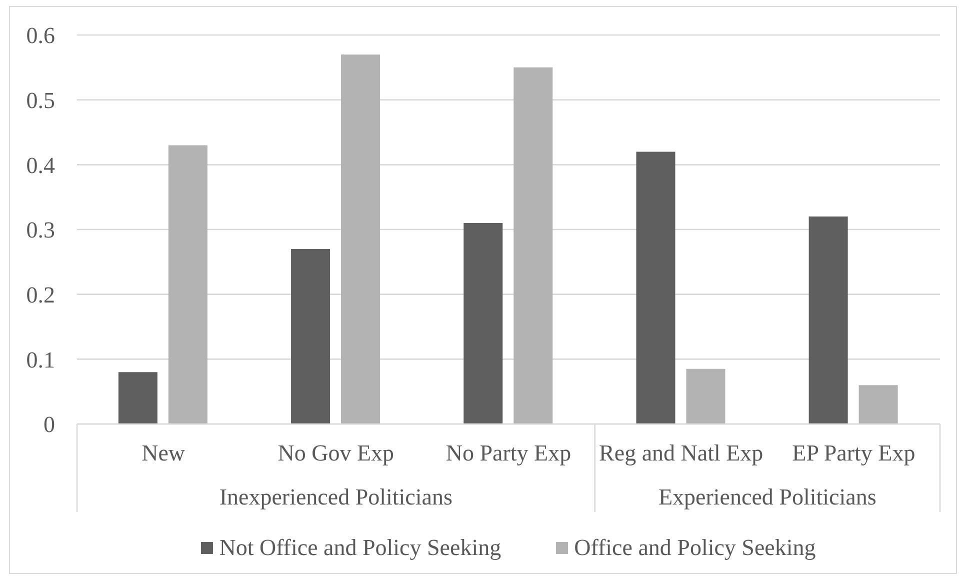  I want to click on y-tick-label: 0.2, so click(40, 295).